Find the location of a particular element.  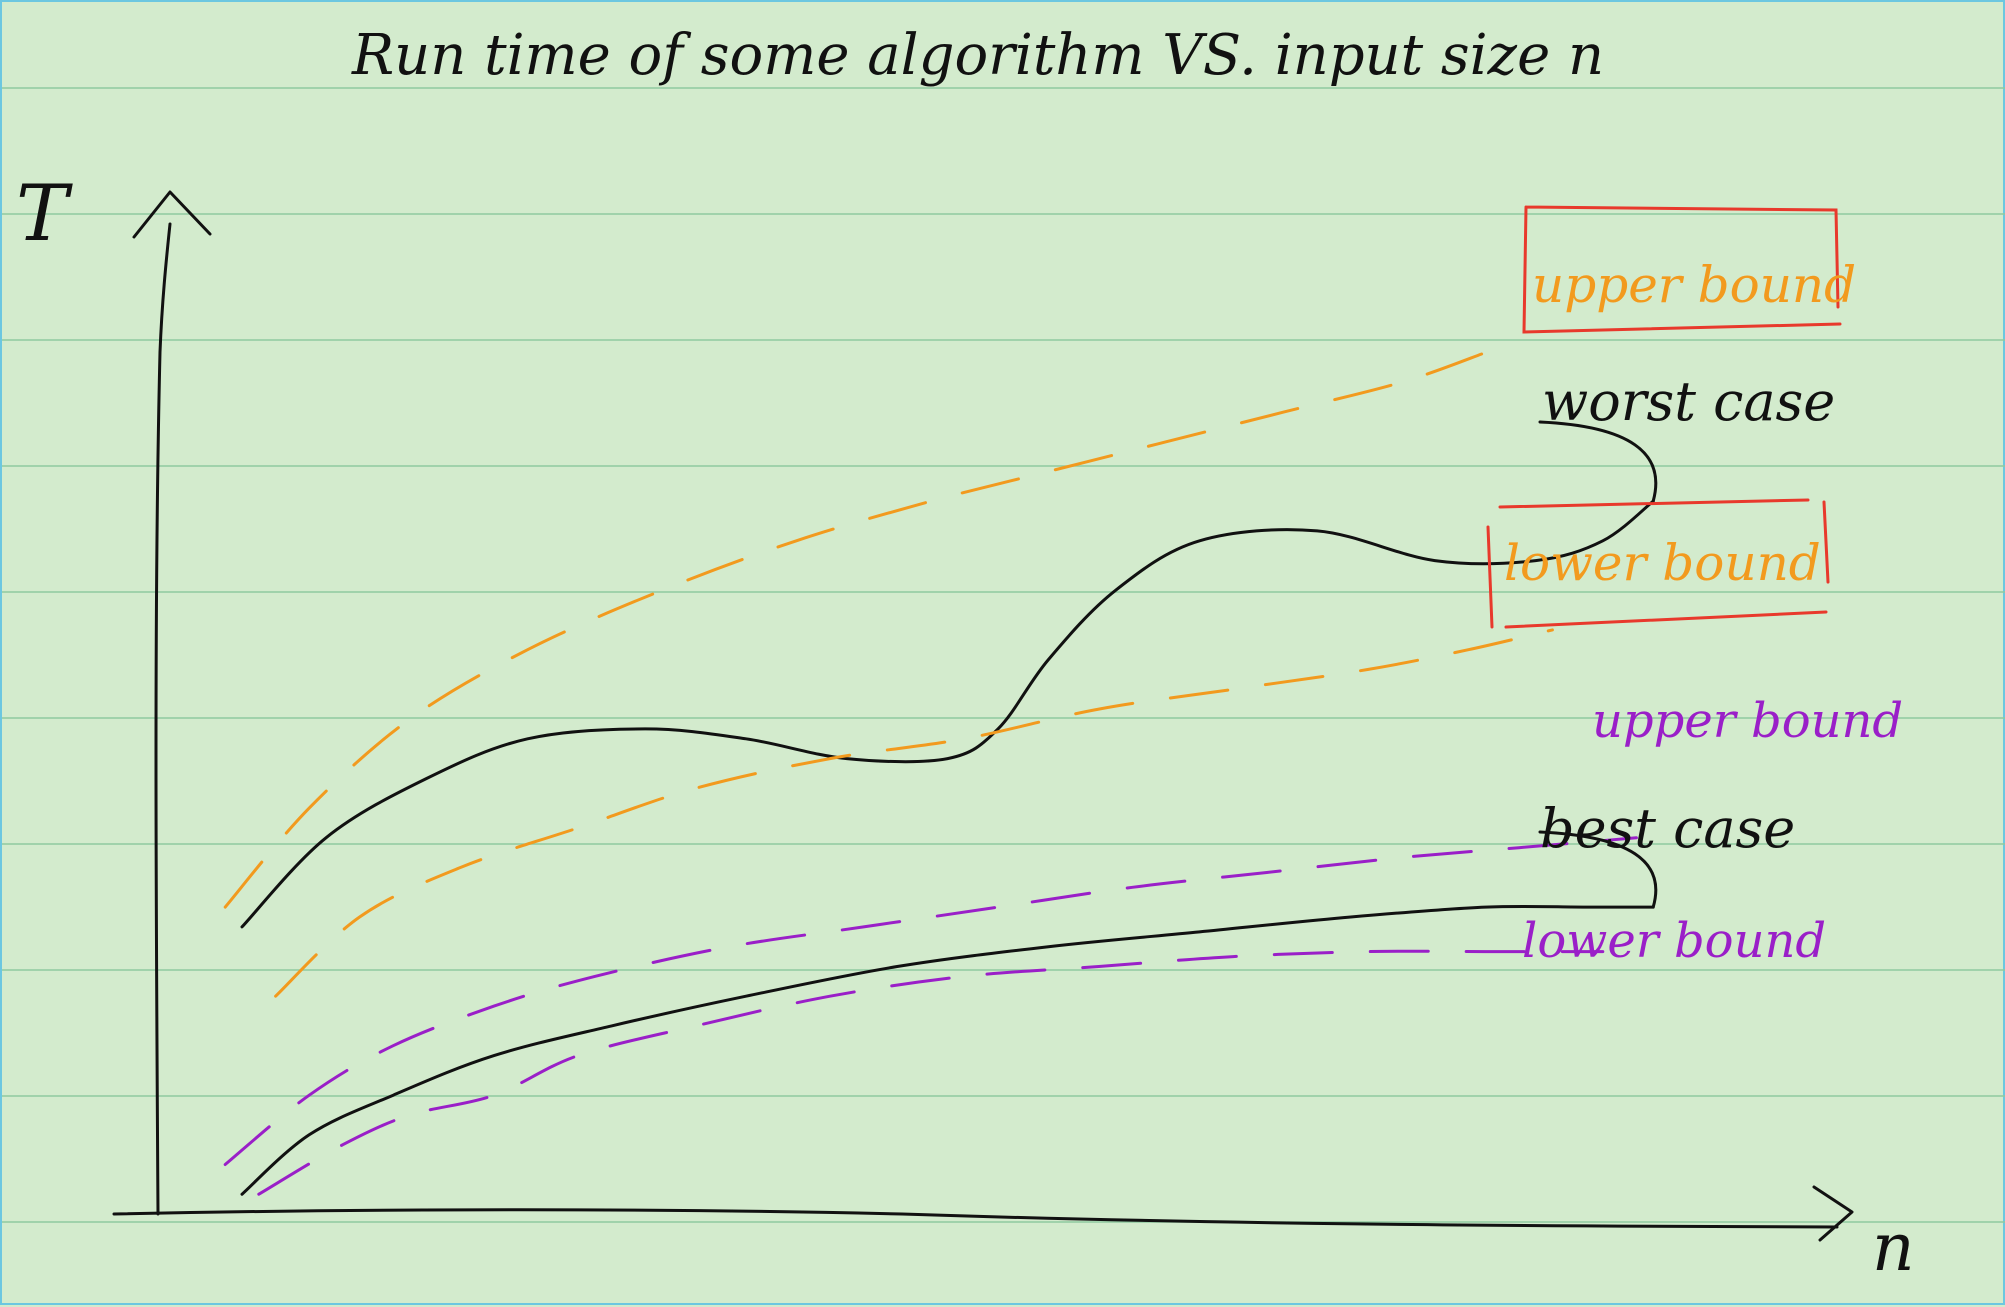

label-boxes is located at coordinates (1664, 417).